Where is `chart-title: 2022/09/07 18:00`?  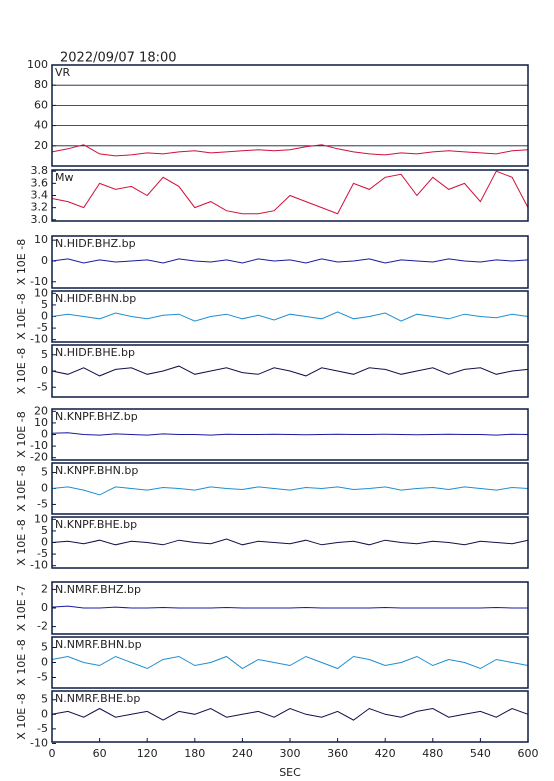 chart-title: 2022/09/07 18:00 is located at coordinates (118, 58).